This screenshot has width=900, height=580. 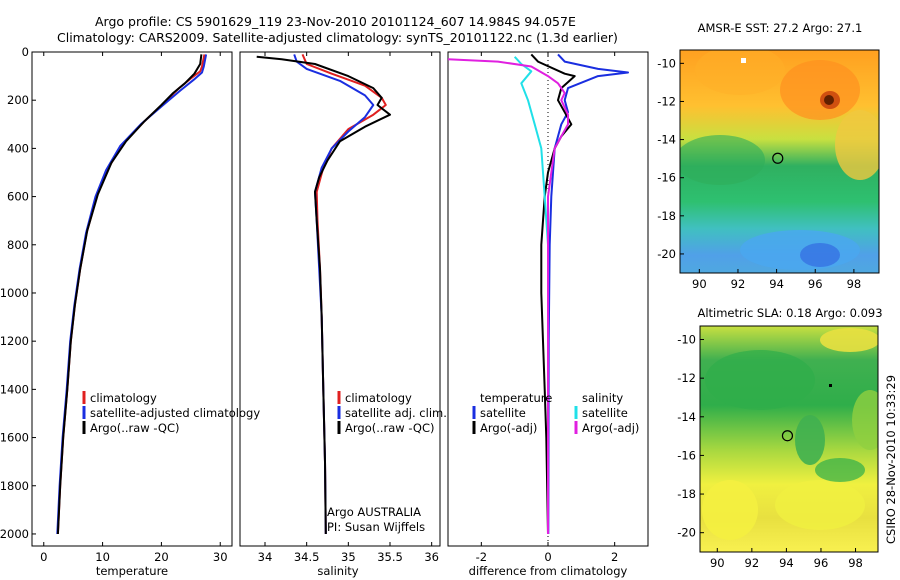 I want to click on salinity-profiles, so click(x=323, y=294).